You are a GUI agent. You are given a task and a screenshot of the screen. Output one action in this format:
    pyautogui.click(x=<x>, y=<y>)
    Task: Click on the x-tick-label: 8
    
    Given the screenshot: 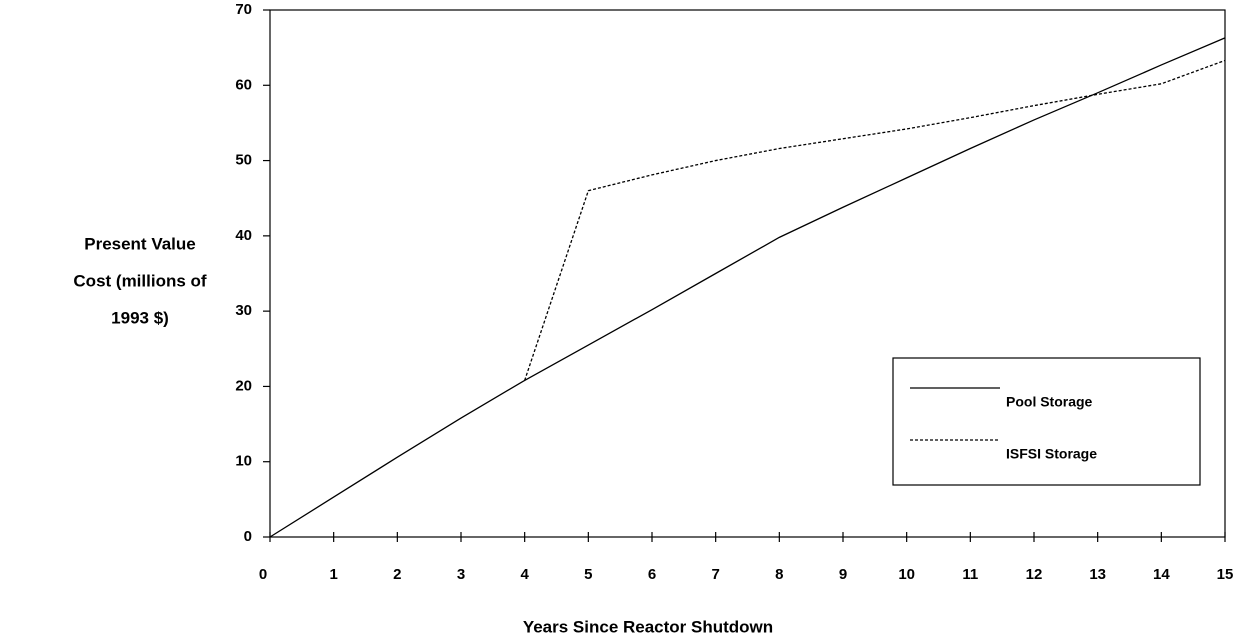 What is the action you would take?
    pyautogui.click(x=779, y=574)
    